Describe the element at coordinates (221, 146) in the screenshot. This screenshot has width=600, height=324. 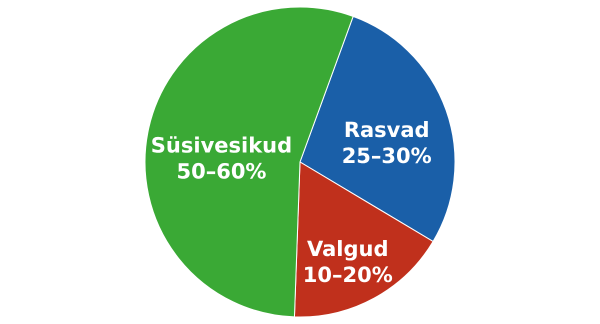
I see `slice-label: Süsivesikud` at that location.